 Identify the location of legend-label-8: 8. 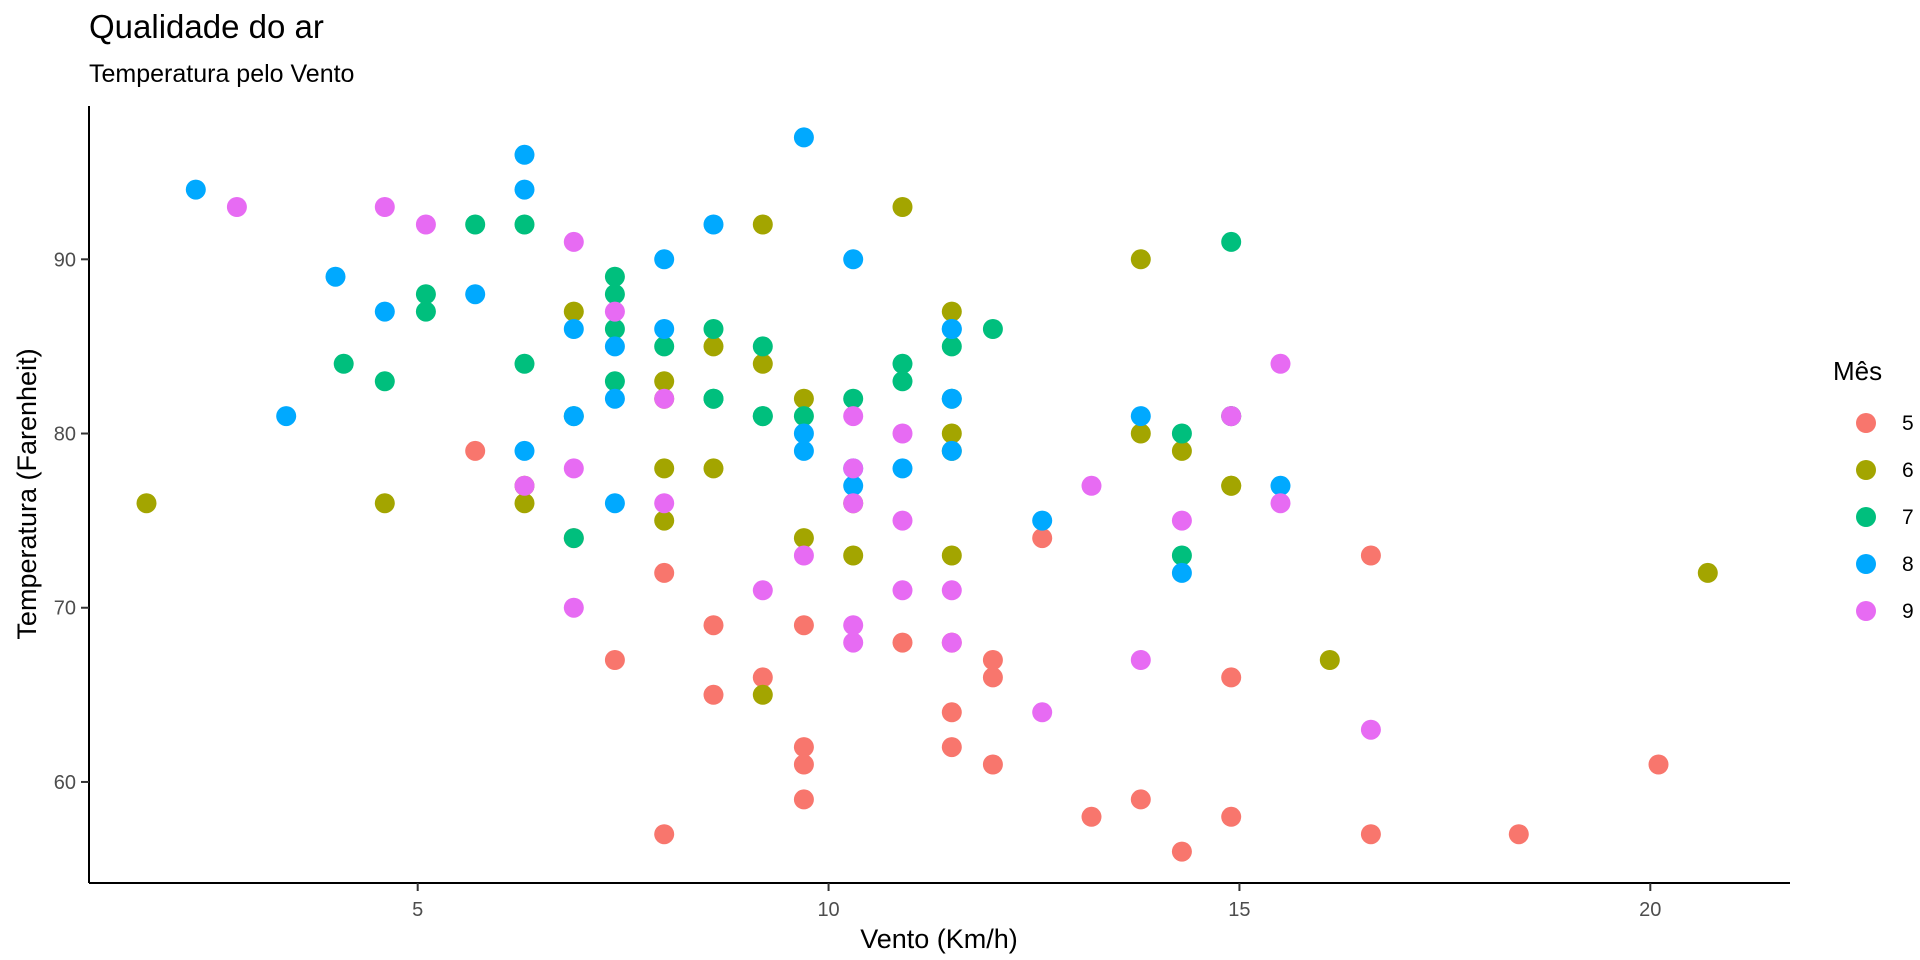
(1908, 564).